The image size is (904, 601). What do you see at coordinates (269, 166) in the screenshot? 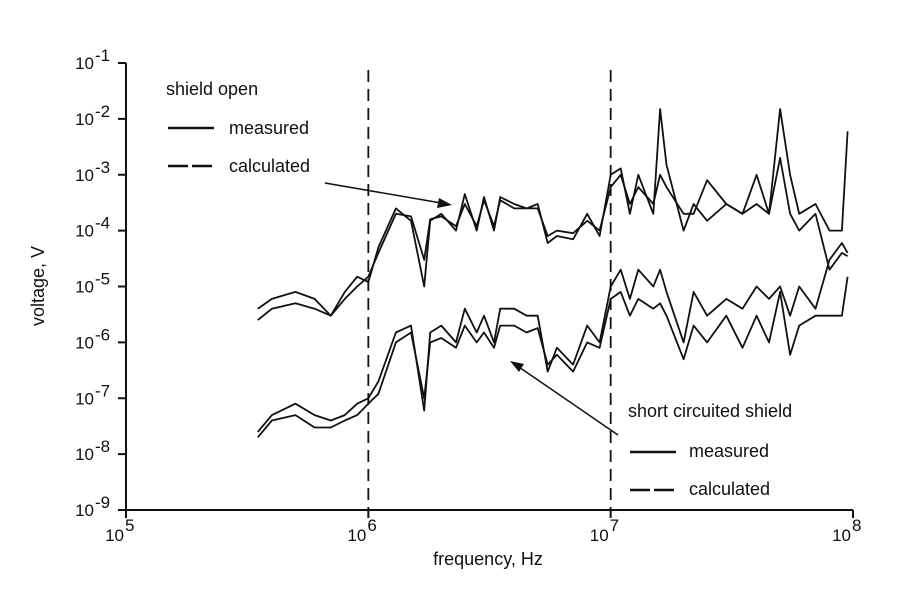
I see `legend-shield-open-calculated-label: calculated` at bounding box center [269, 166].